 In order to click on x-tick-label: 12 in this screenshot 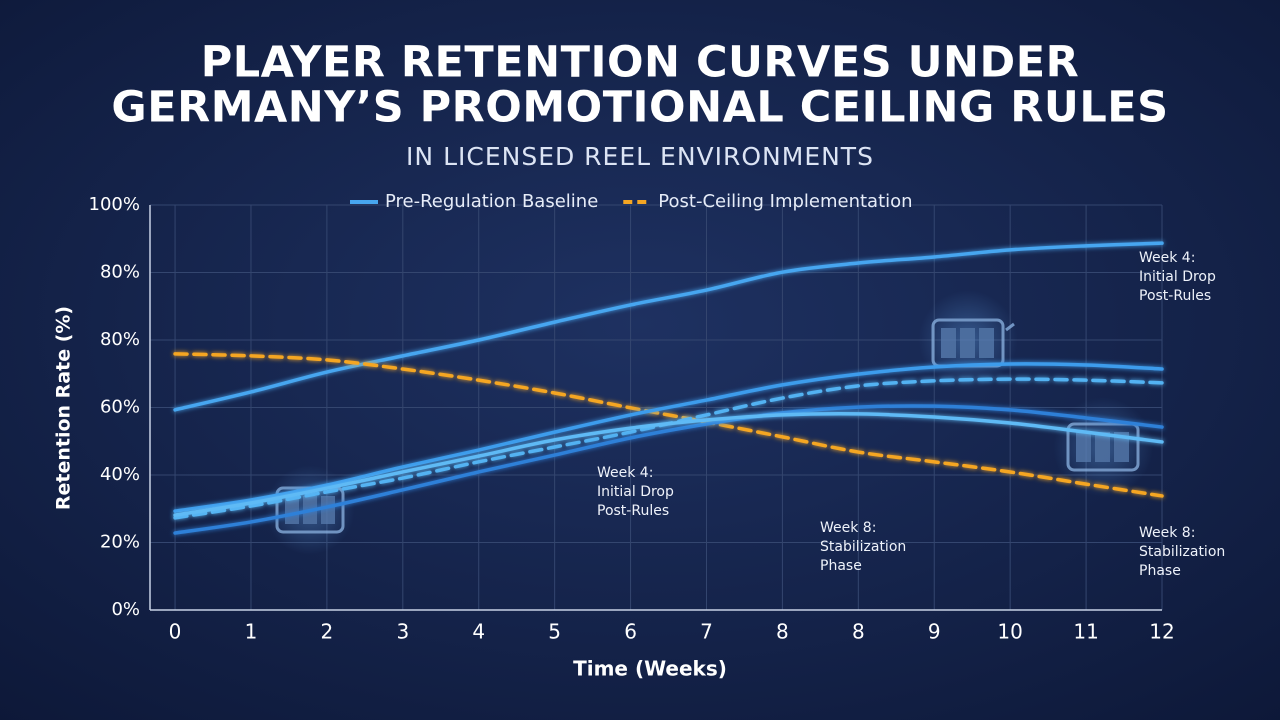, I will do `click(1161, 632)`.